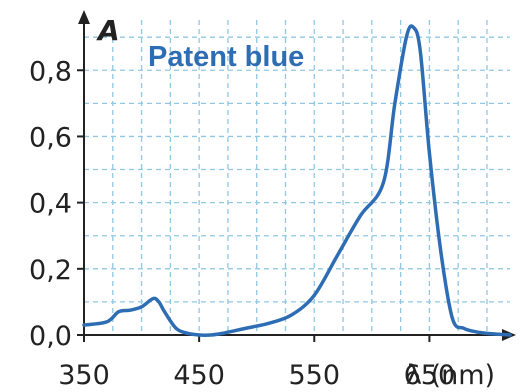 The image size is (526, 392). What do you see at coordinates (50, 137) in the screenshot?
I see `y-tick-label: 0,6` at bounding box center [50, 137].